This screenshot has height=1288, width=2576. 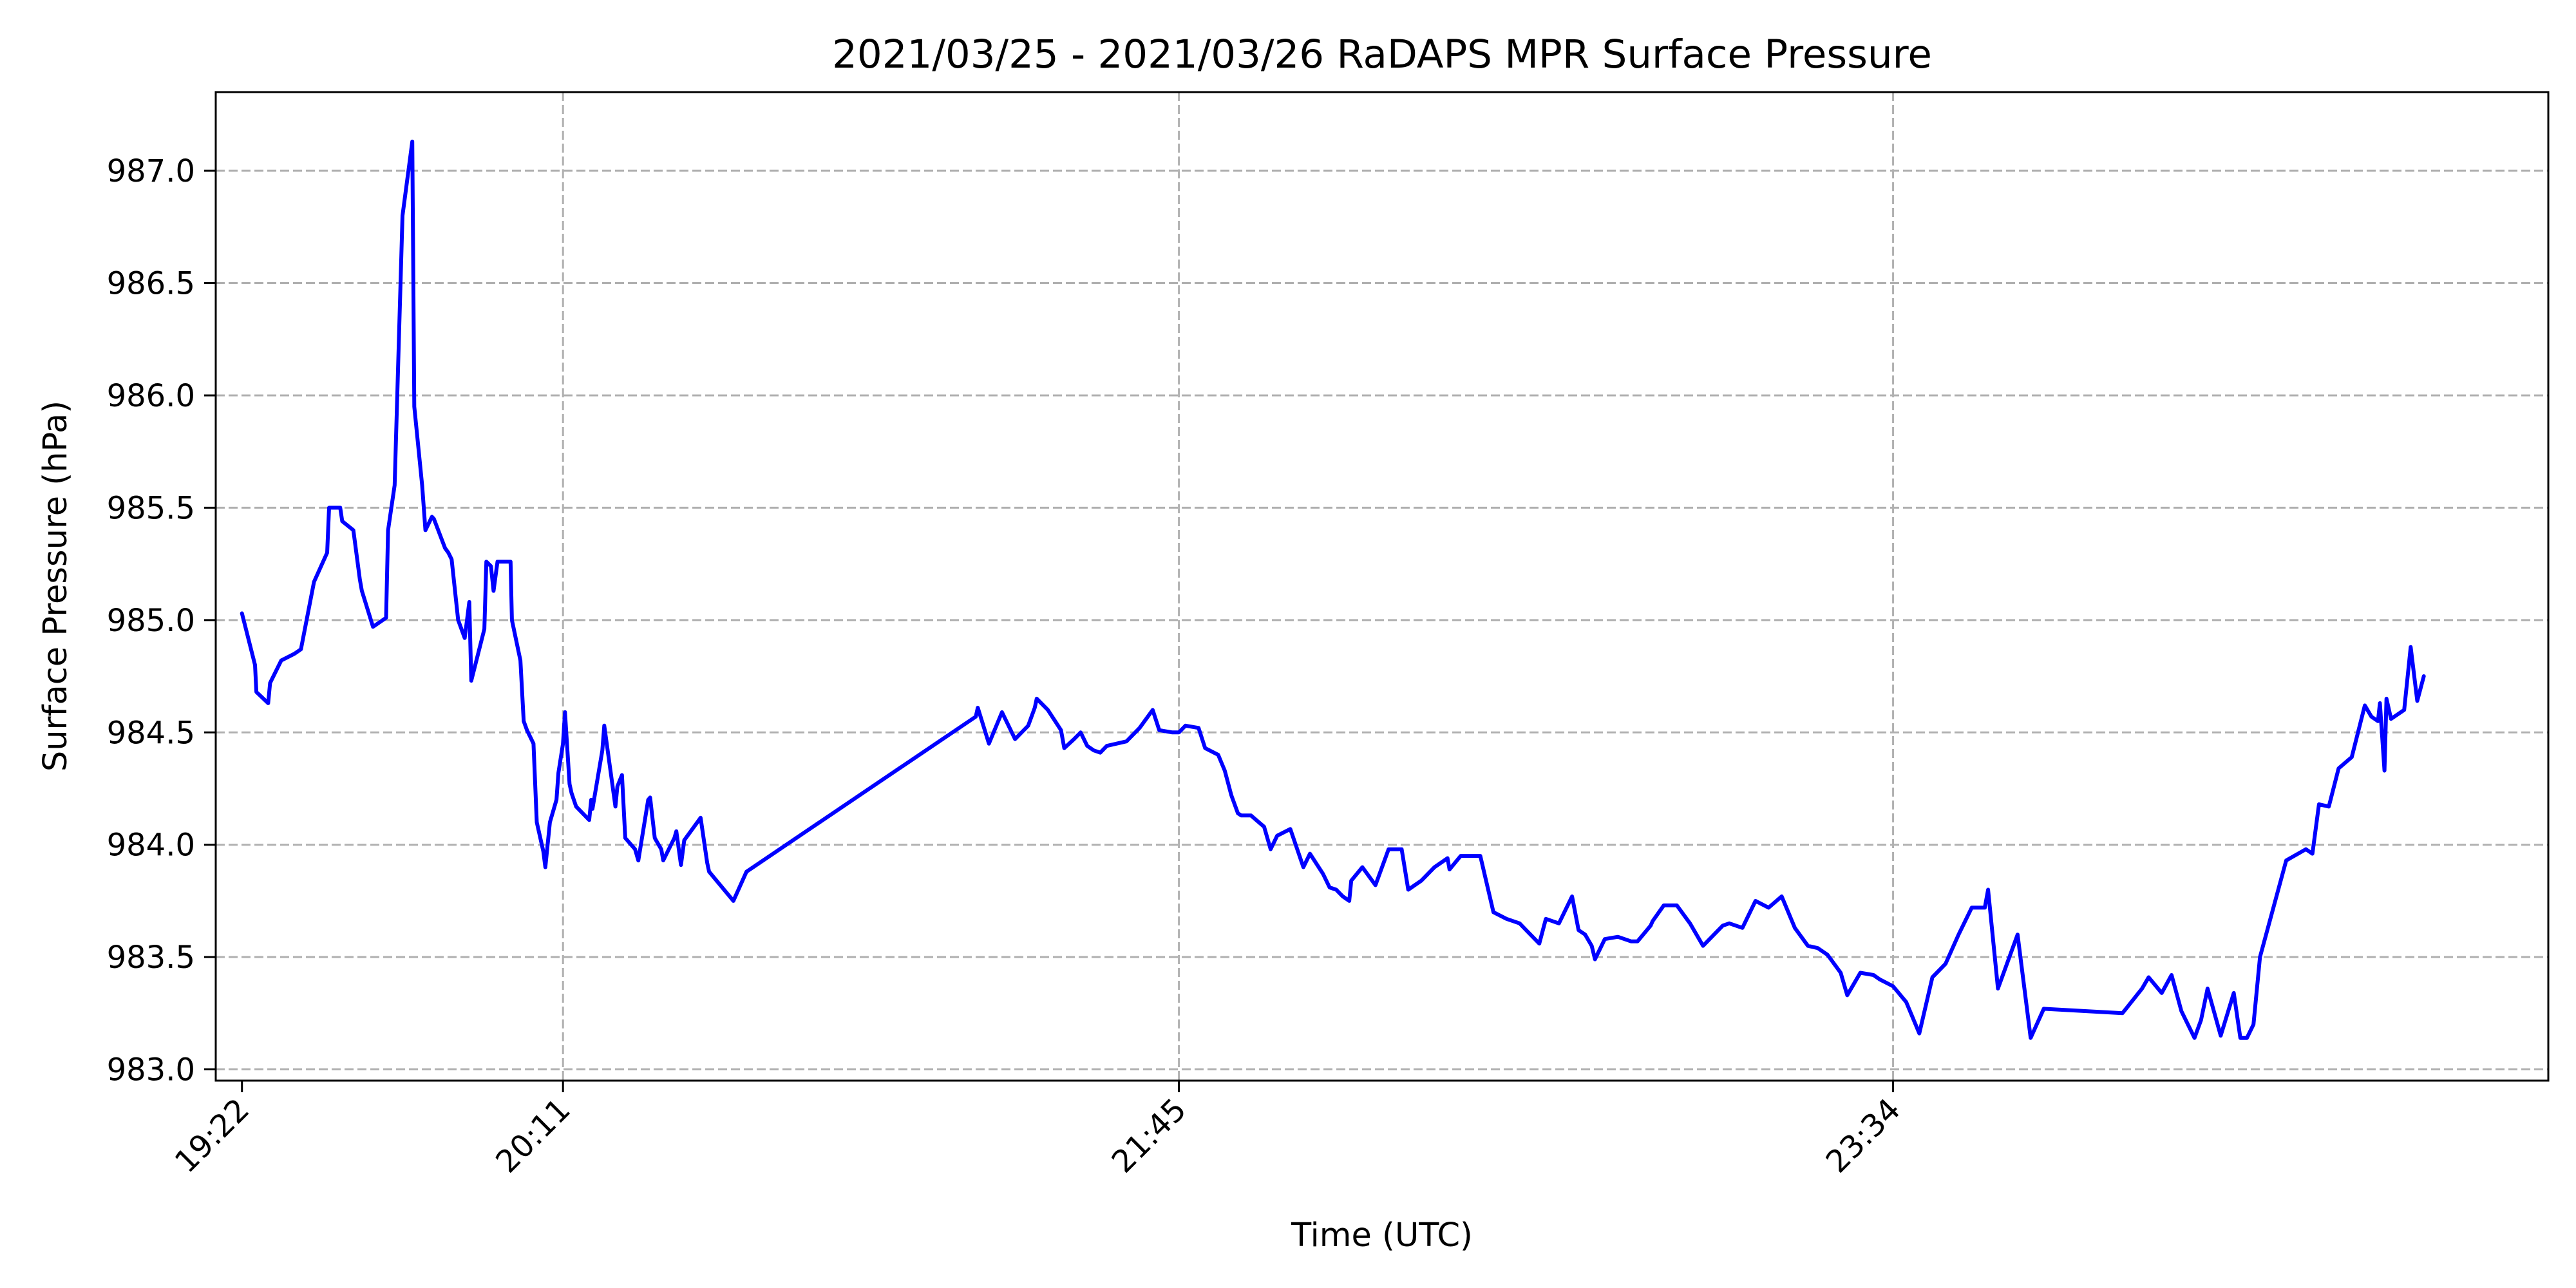 What do you see at coordinates (151, 846) in the screenshot?
I see `y-tick-label: 984.0` at bounding box center [151, 846].